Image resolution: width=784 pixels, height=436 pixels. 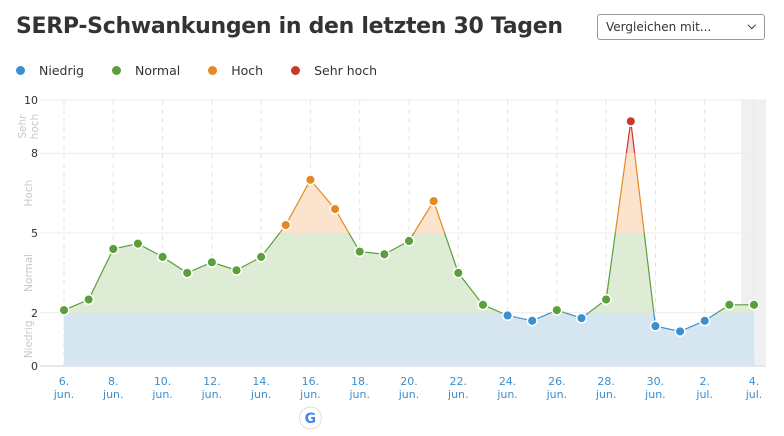 What do you see at coordinates (29, 193) in the screenshot?
I see `band-label: Hoch` at bounding box center [29, 193].